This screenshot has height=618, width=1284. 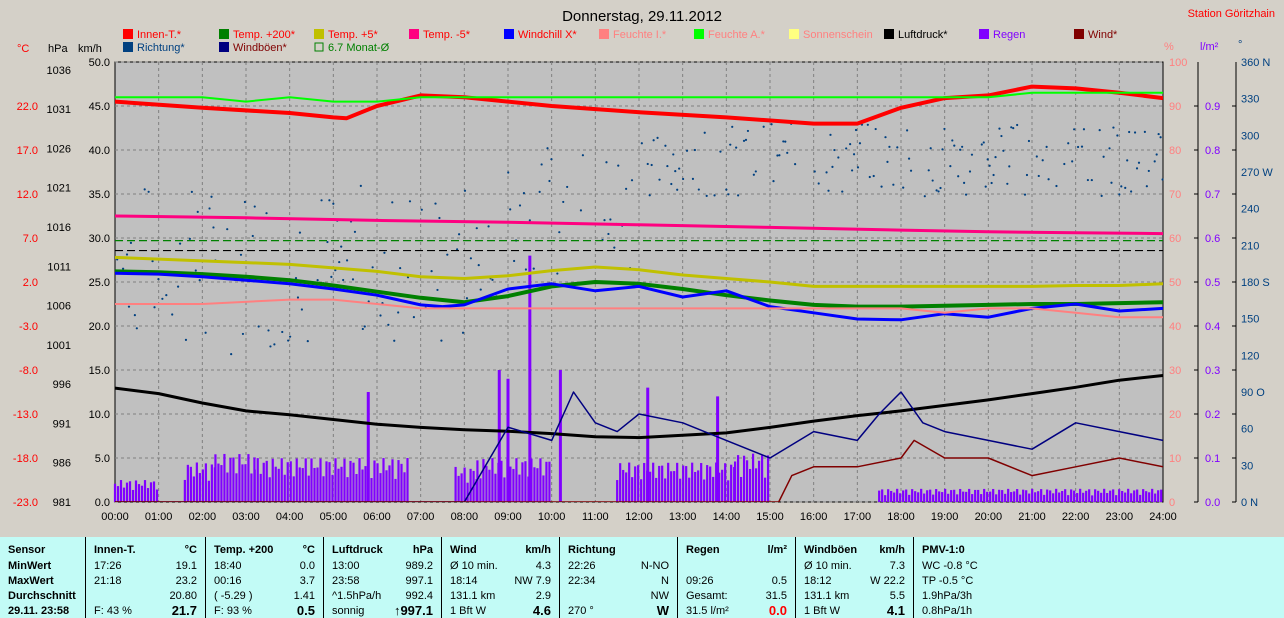 What do you see at coordinates (99, 239) in the screenshot?
I see `wind-tick: 30.0` at bounding box center [99, 239].